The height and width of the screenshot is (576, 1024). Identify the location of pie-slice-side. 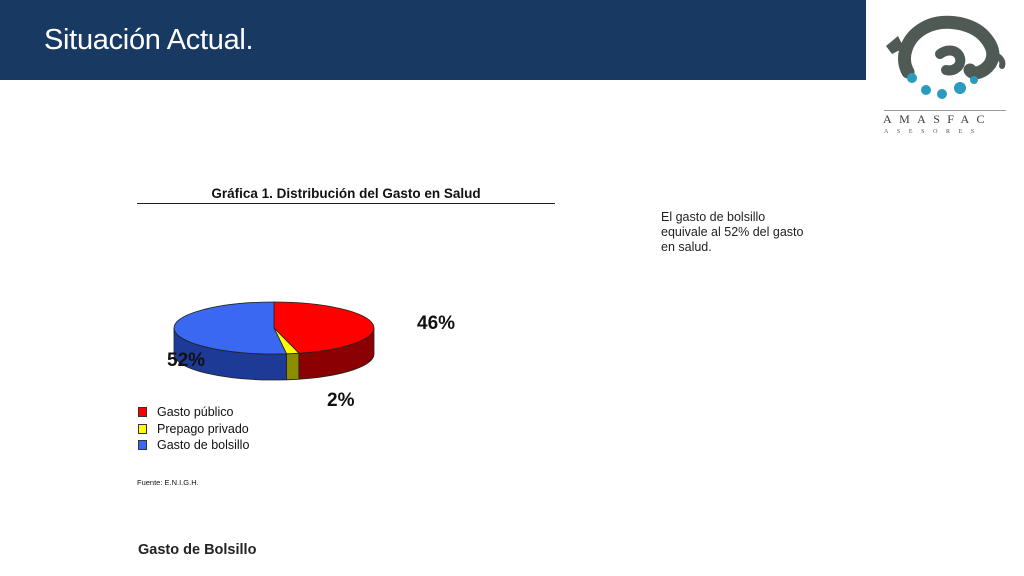
(293, 366).